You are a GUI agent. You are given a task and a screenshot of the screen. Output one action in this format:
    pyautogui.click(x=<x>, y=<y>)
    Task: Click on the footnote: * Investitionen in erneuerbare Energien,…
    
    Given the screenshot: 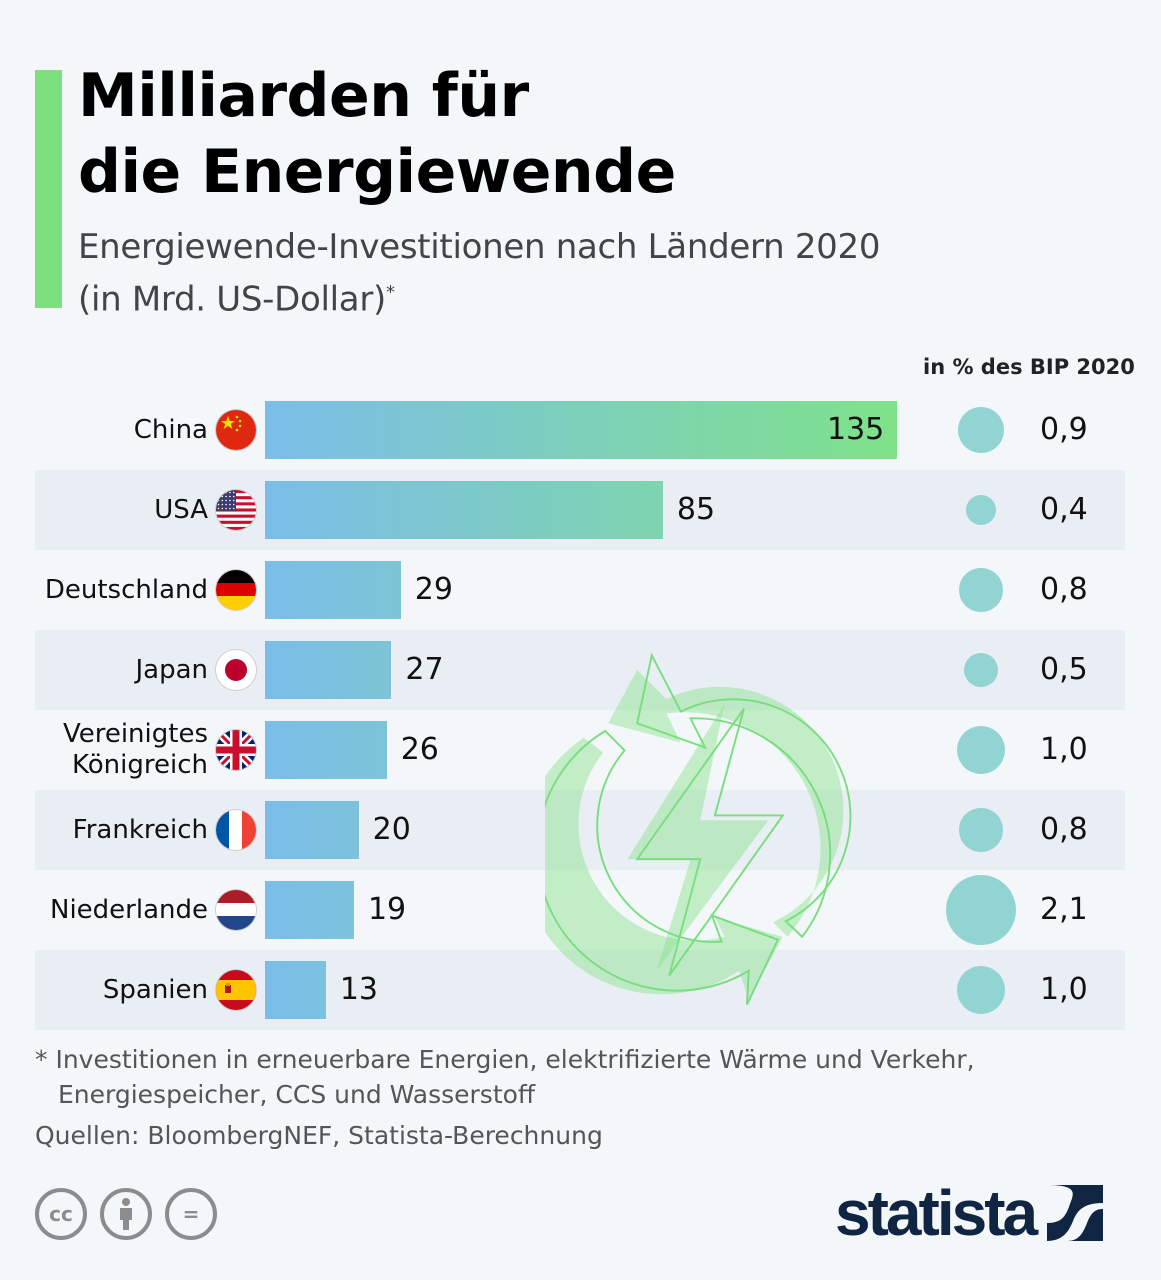 What is the action you would take?
    pyautogui.click(x=505, y=1077)
    